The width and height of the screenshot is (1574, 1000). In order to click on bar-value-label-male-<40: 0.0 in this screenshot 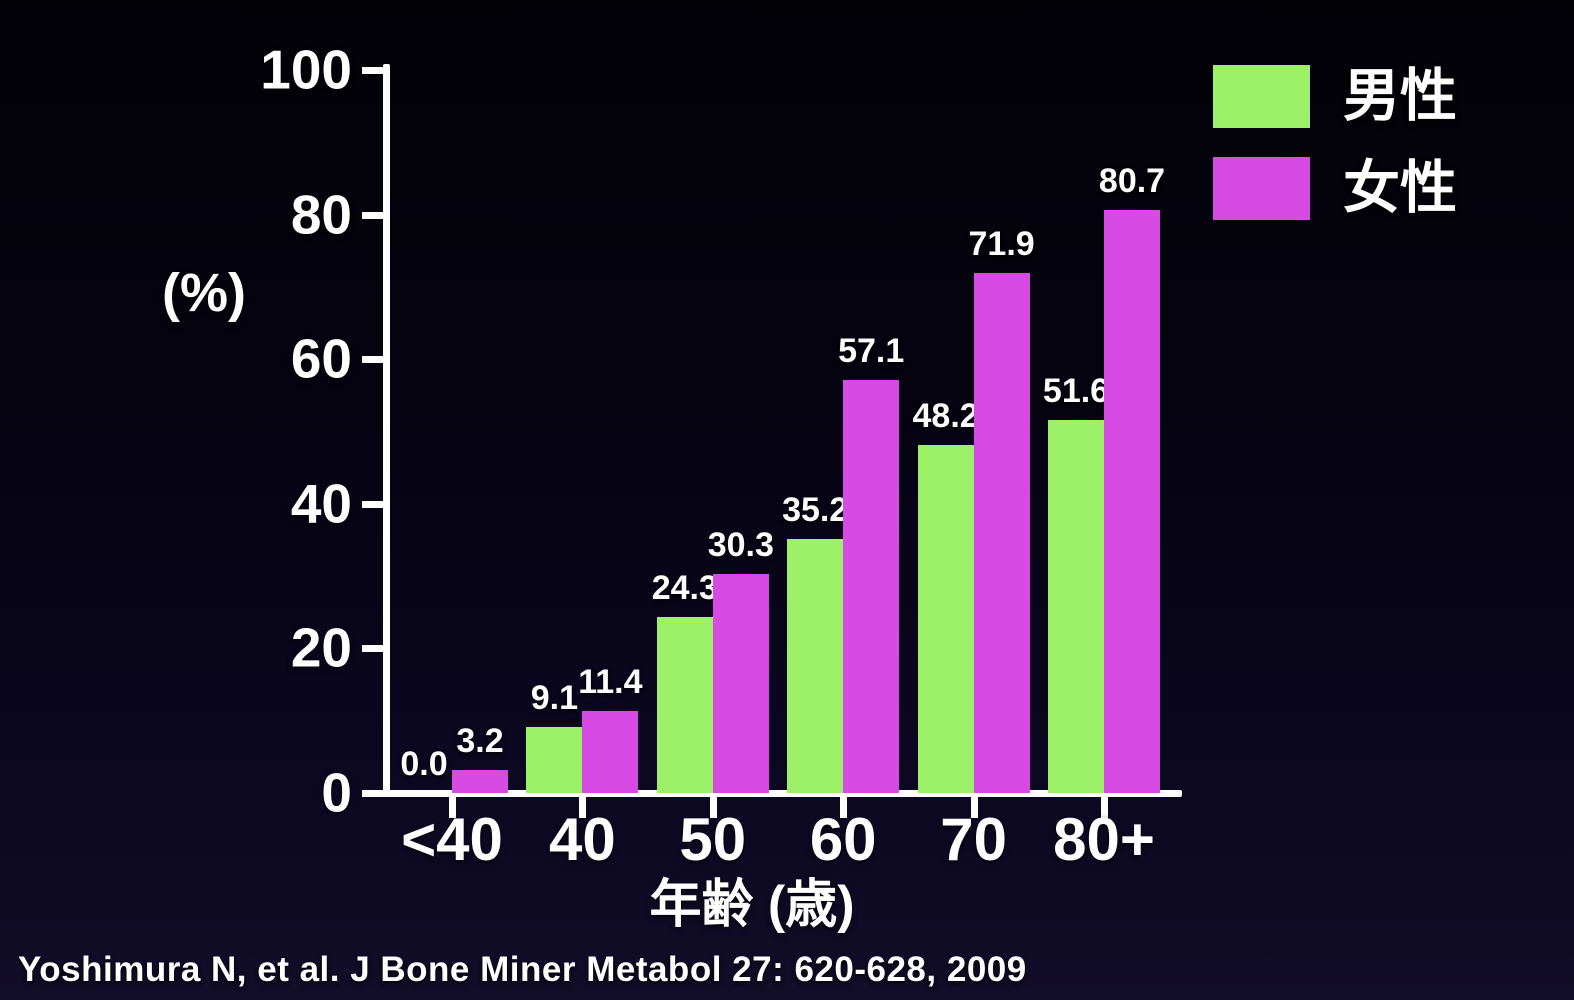, I will do `click(424, 764)`.